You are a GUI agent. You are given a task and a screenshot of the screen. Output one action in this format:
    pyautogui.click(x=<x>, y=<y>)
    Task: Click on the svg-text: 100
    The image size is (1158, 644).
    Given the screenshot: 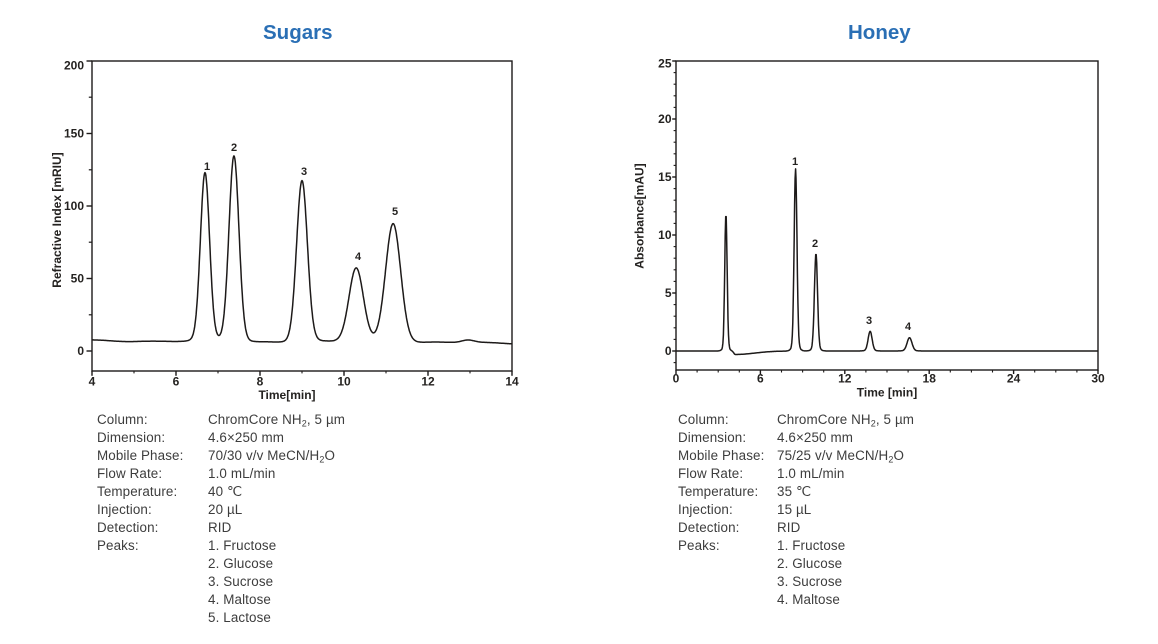 What is the action you would take?
    pyautogui.click(x=74, y=206)
    